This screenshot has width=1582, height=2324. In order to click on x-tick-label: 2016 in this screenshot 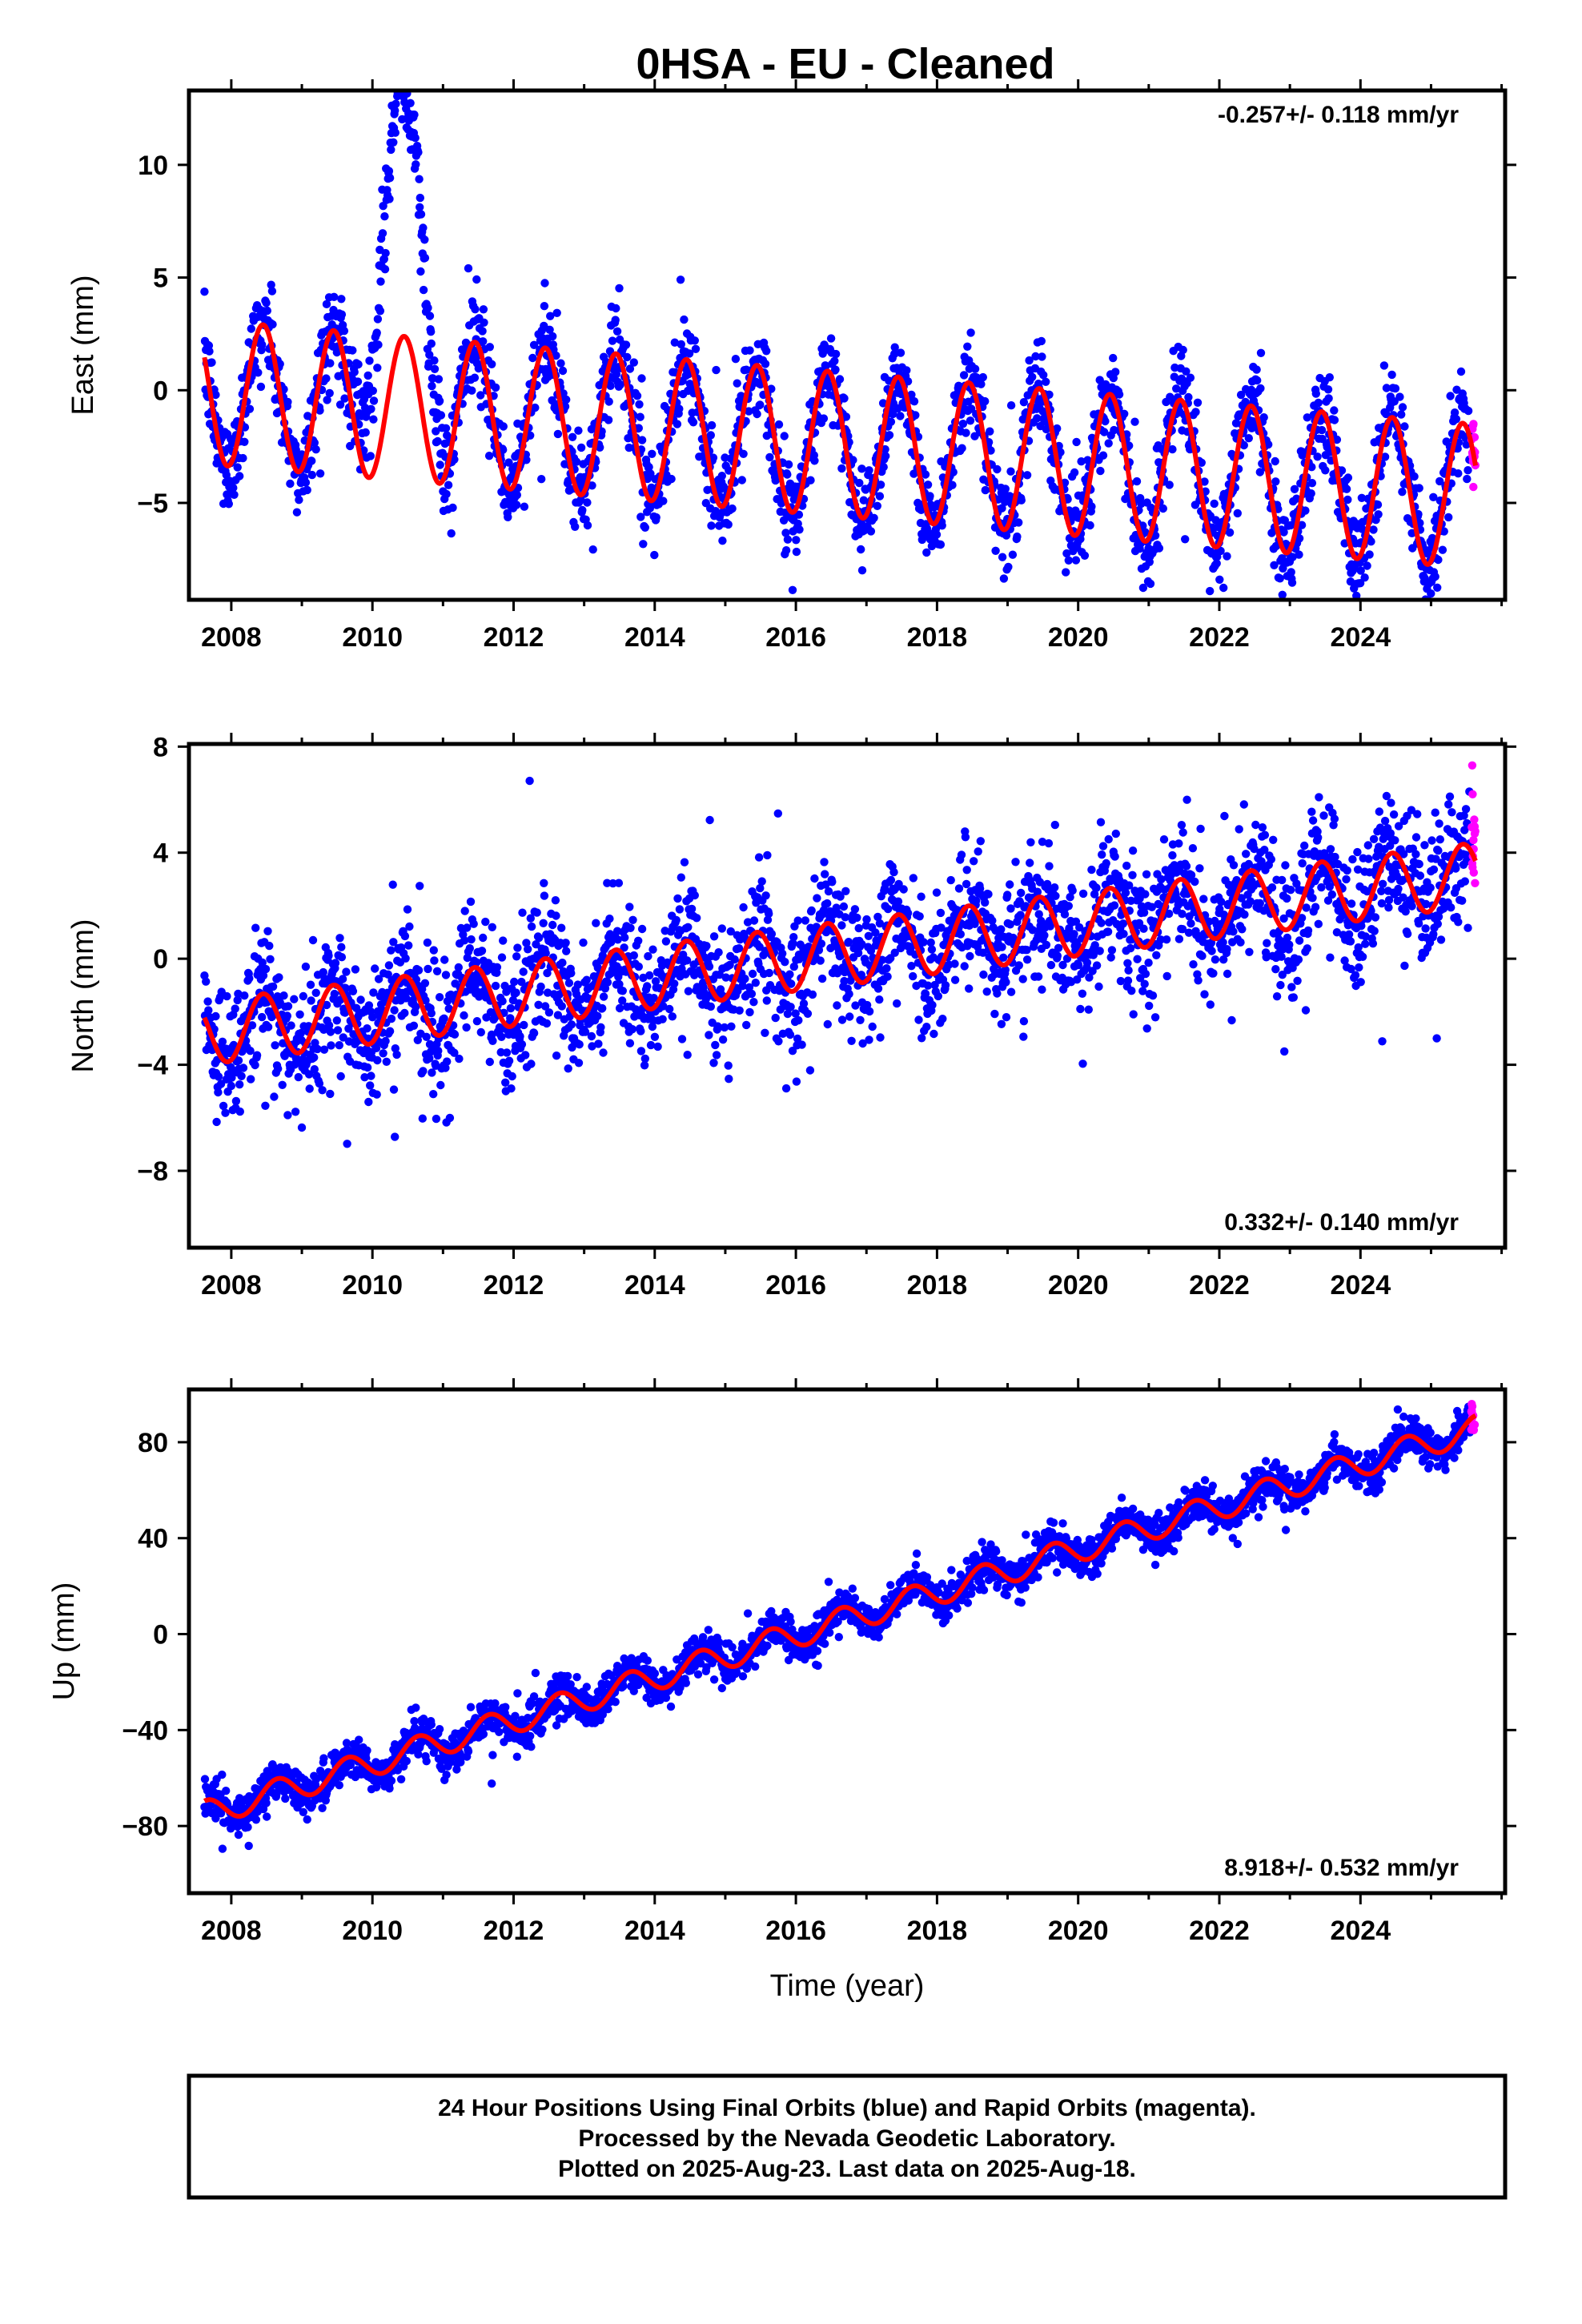, I will do `click(795, 637)`.